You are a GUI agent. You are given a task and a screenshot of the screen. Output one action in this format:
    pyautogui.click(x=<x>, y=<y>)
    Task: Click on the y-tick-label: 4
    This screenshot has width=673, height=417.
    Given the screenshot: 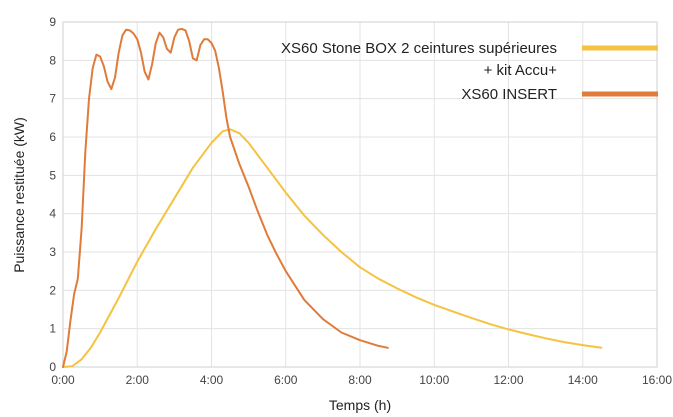 What is the action you would take?
    pyautogui.click(x=52, y=214)
    